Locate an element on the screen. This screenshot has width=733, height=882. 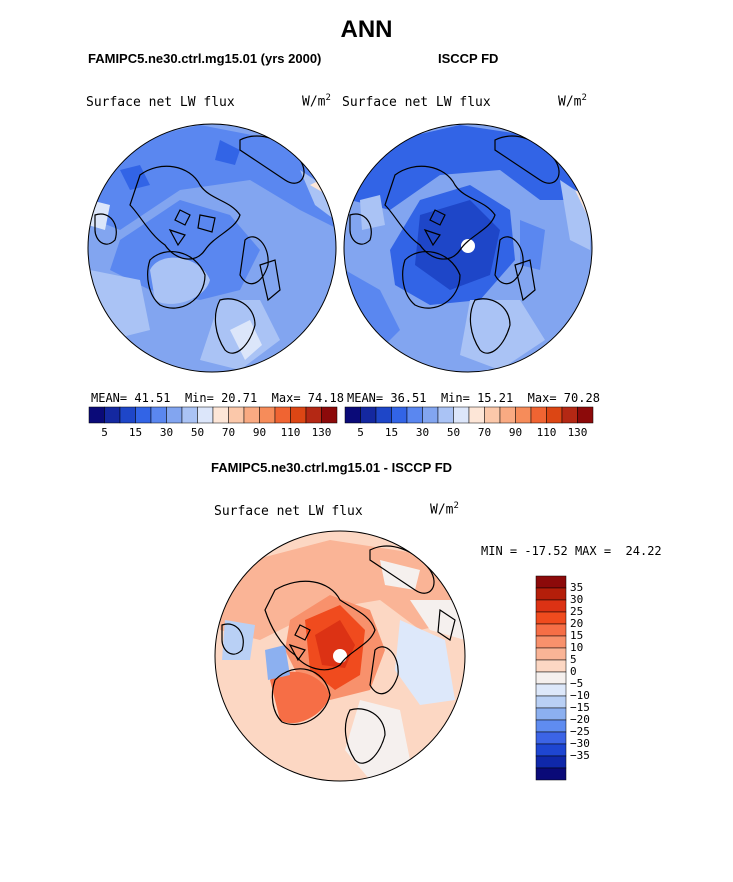
colorbar-tick-label: 35 is located at coordinates (577, 587).